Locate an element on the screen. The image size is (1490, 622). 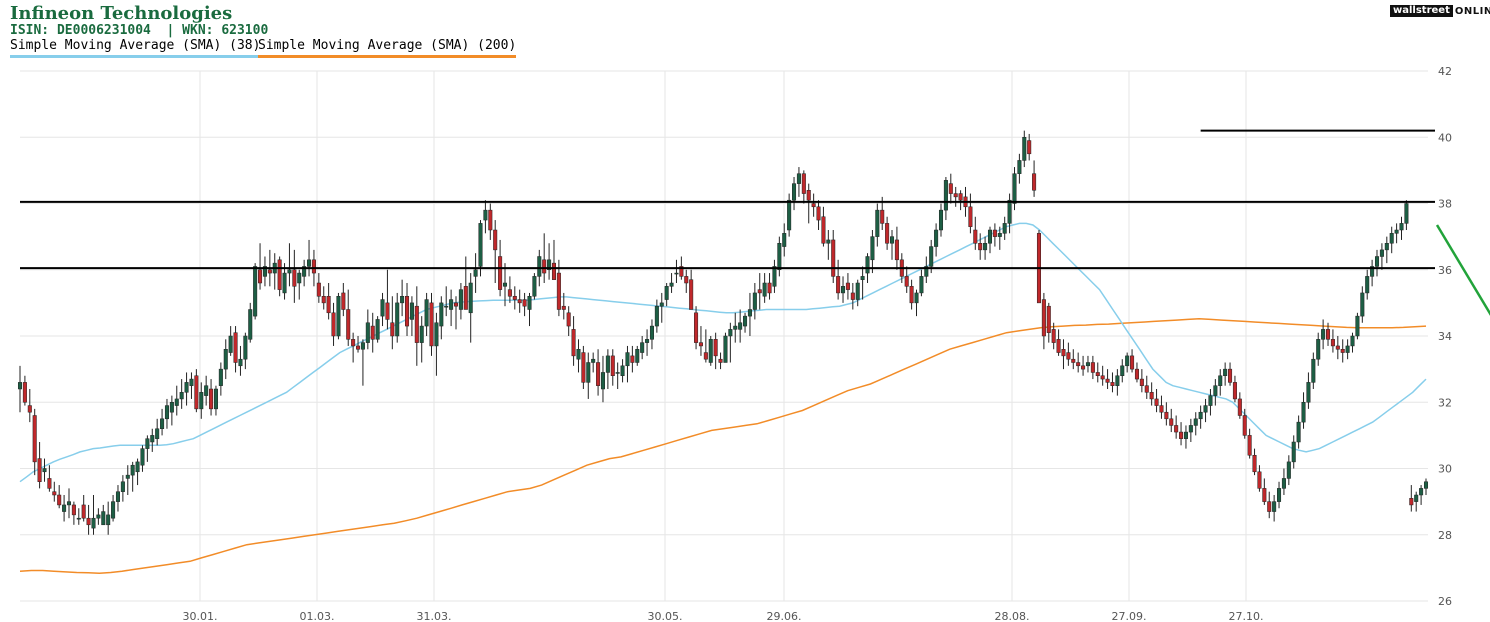
y-tick-label: 40 is located at coordinates (1445, 137).